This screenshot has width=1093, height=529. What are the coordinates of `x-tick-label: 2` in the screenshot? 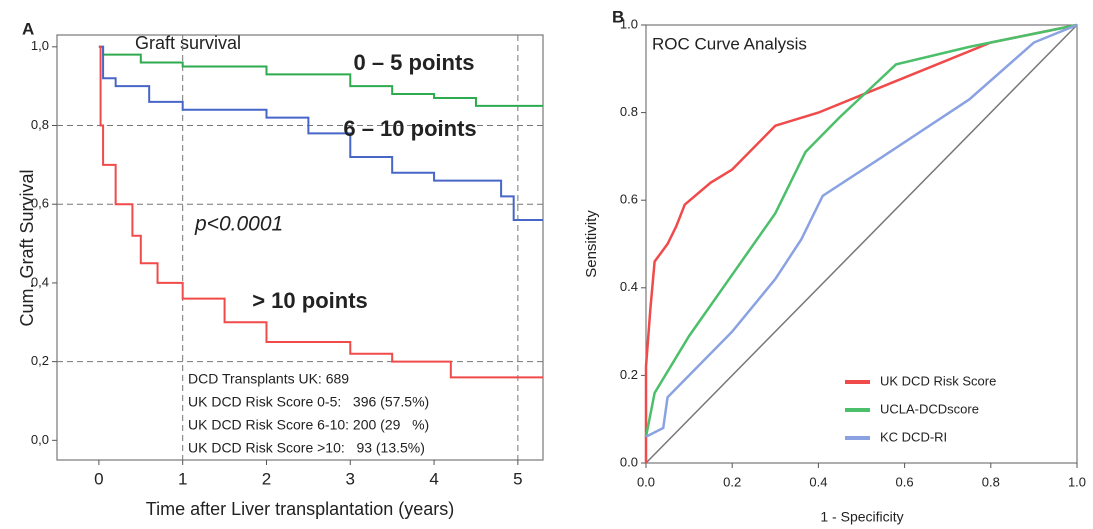 It's located at (266, 478).